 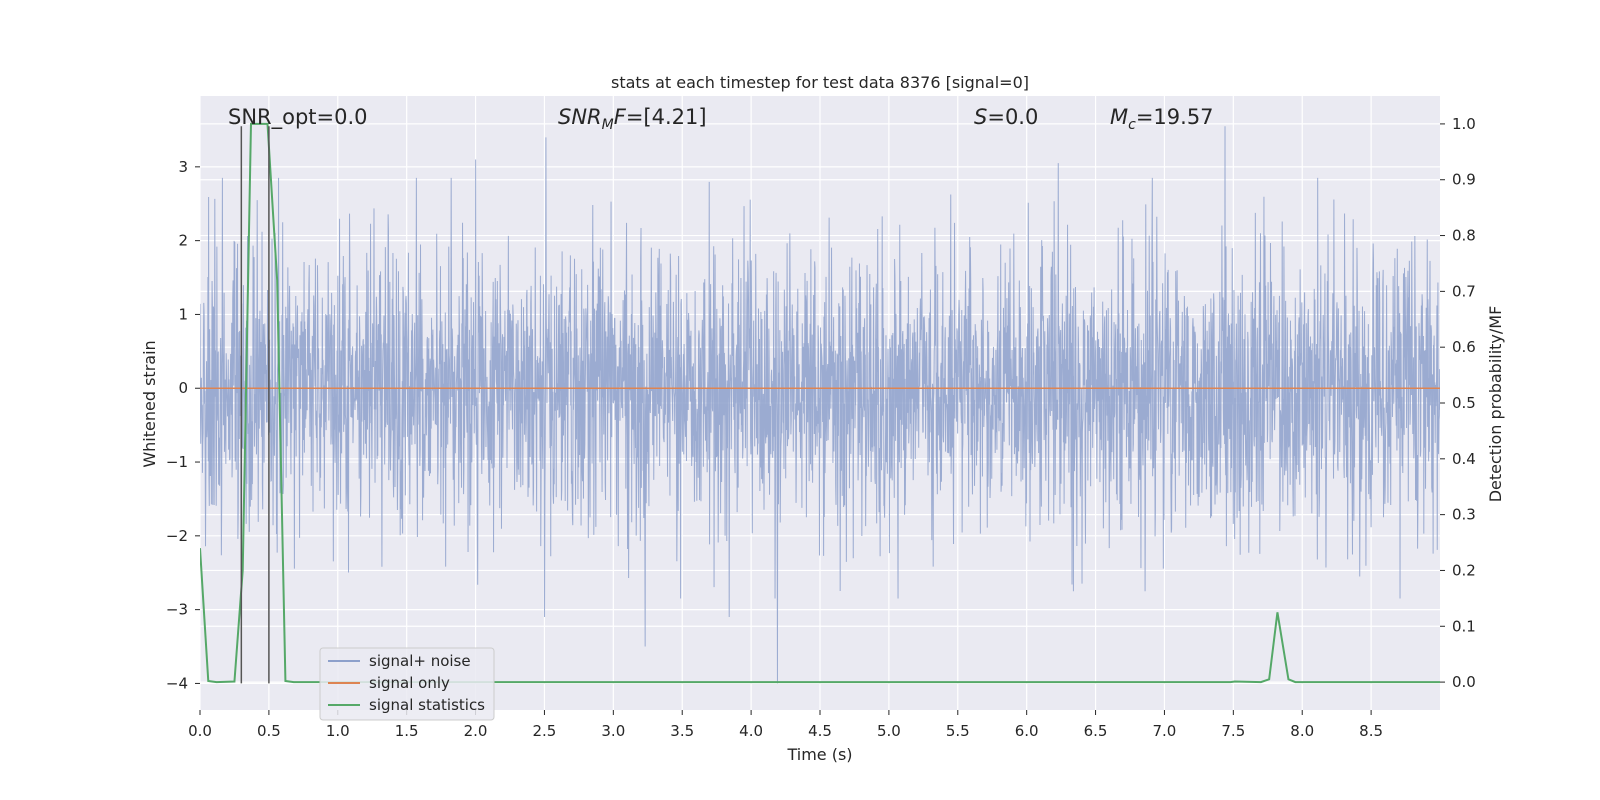 I want to click on legend-box, so click(x=407, y=684).